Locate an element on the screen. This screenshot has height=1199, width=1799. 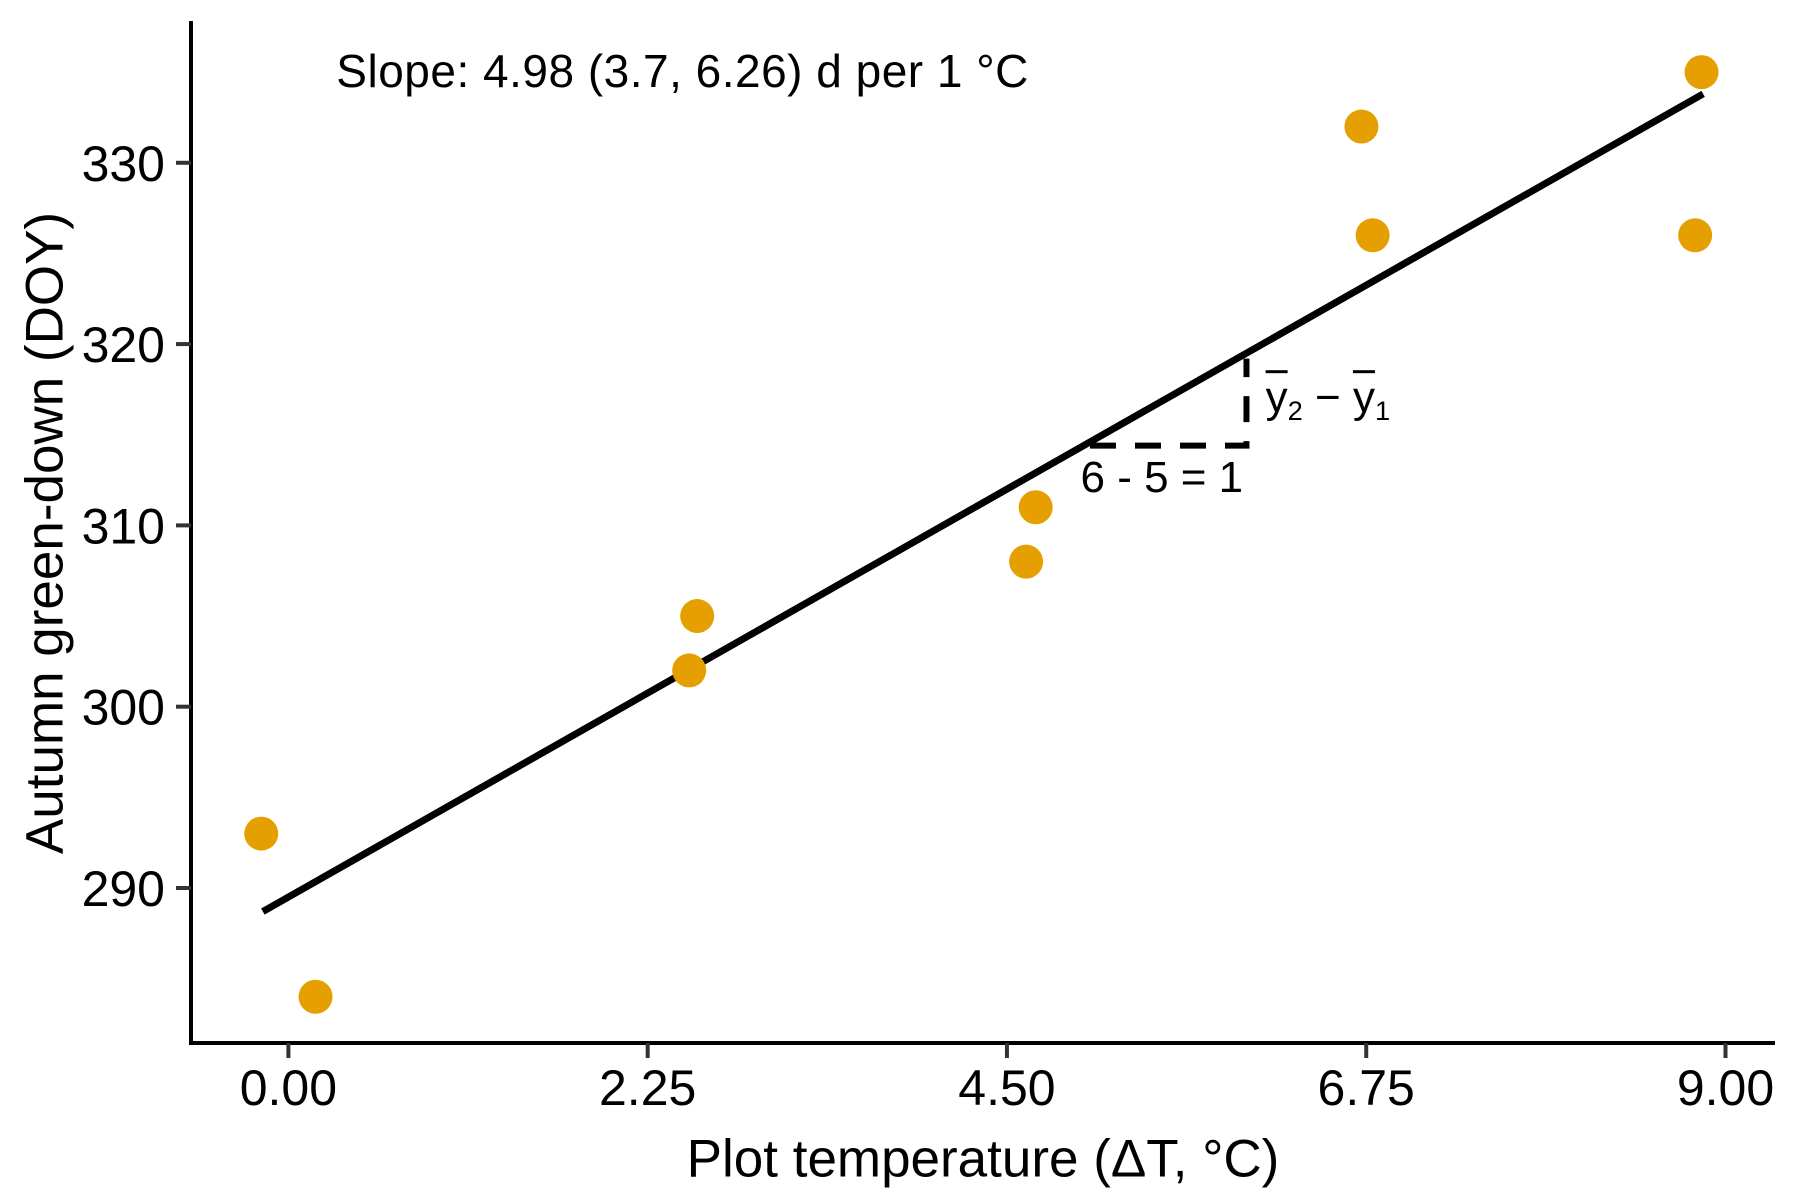
y-axis-title: Autumn green-down (DOY) is located at coordinates (45, 533).